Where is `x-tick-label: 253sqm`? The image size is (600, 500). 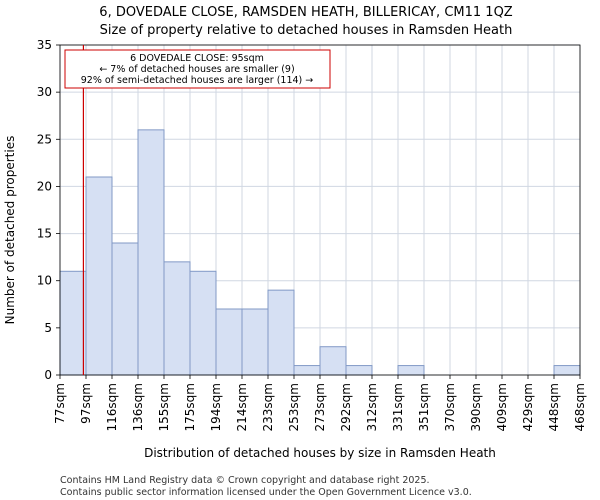
x-tick-label: 253sqm is located at coordinates (294, 407).